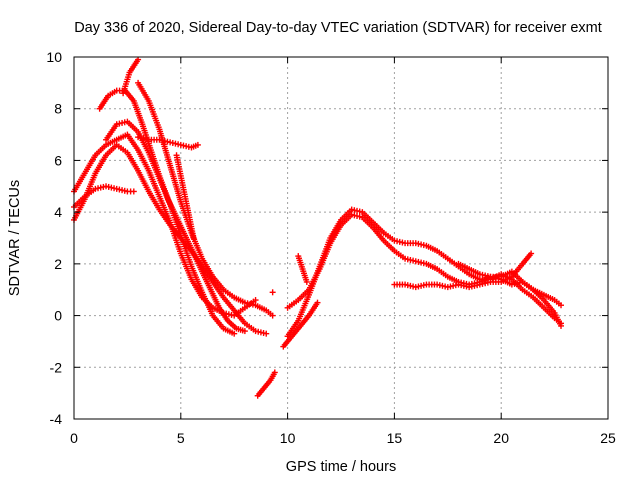 This screenshot has width=640, height=480. What do you see at coordinates (58, 316) in the screenshot?
I see `y-tick-label: 0` at bounding box center [58, 316].